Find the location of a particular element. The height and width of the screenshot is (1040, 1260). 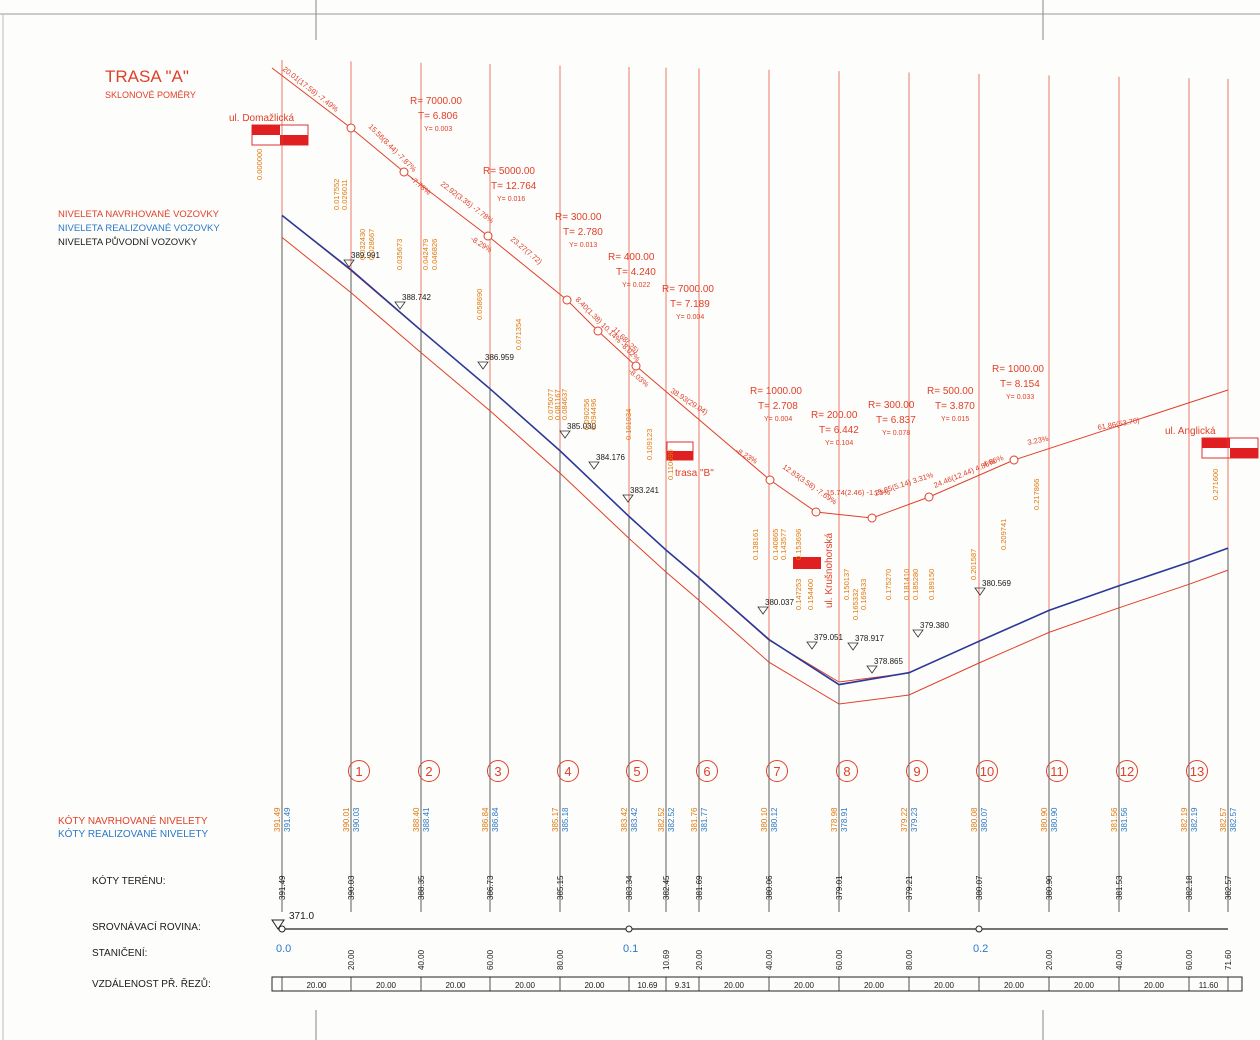

offset-value: 0.154400 is located at coordinates (810, 594).